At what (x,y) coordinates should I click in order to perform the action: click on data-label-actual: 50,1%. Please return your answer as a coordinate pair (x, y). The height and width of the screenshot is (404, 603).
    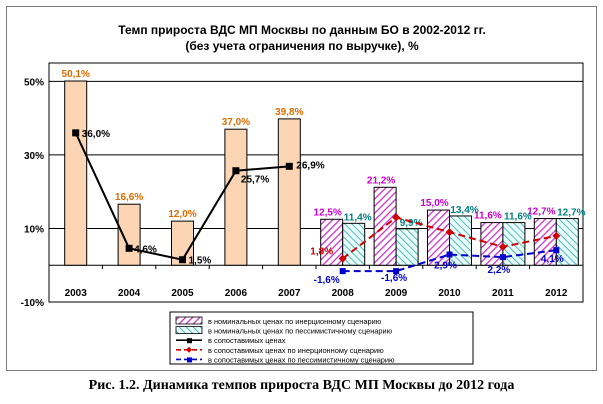
    Looking at the image, I should click on (76, 74).